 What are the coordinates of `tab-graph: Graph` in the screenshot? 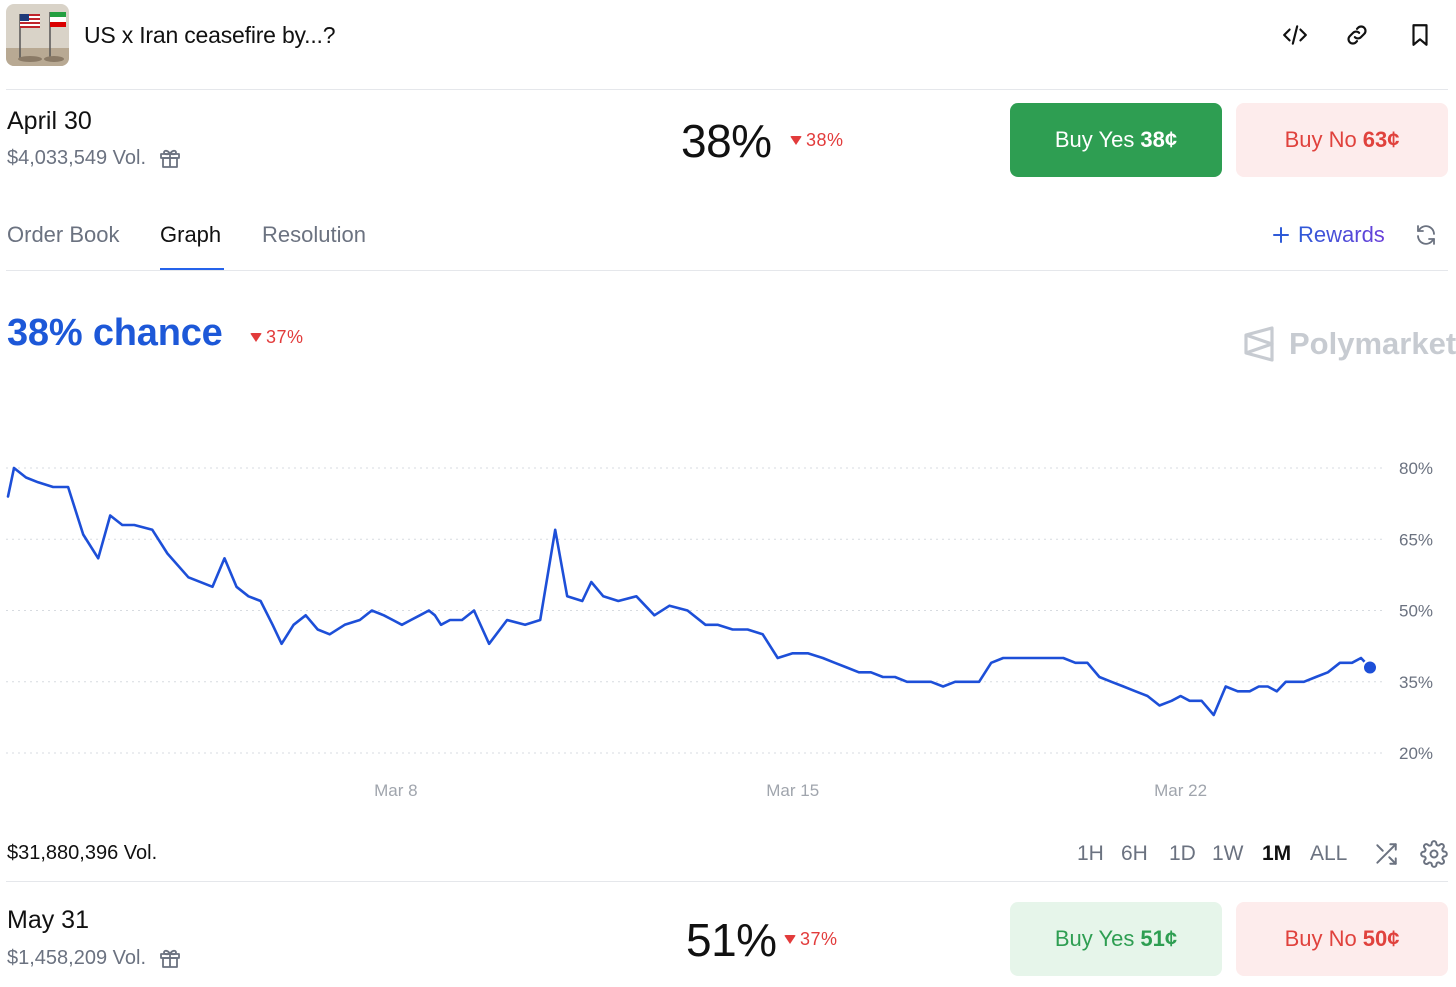 It's located at (191, 234).